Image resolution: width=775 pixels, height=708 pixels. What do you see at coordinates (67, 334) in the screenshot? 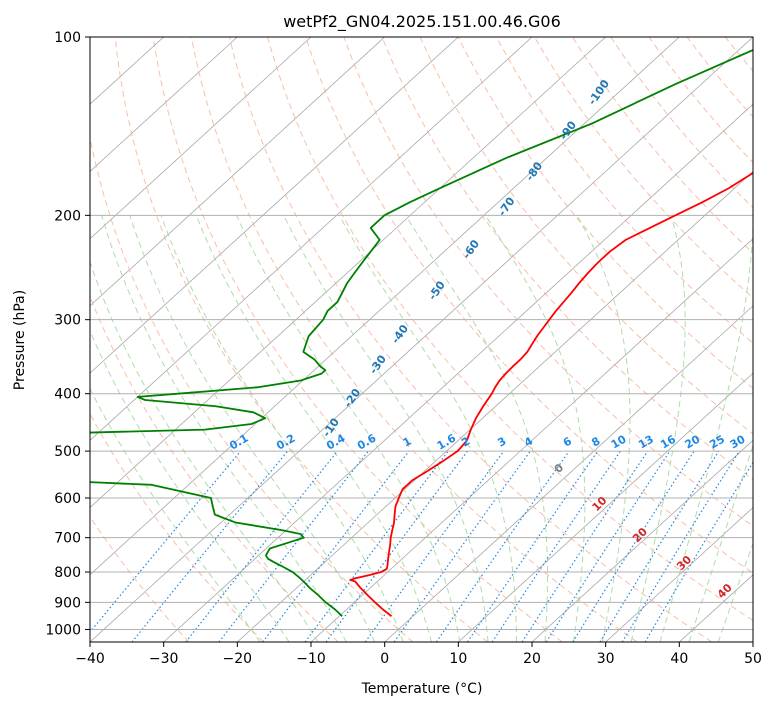
I see `y-axis-ticks: 100 200 300 400 500 600 700 800 900 1000` at bounding box center [67, 334].